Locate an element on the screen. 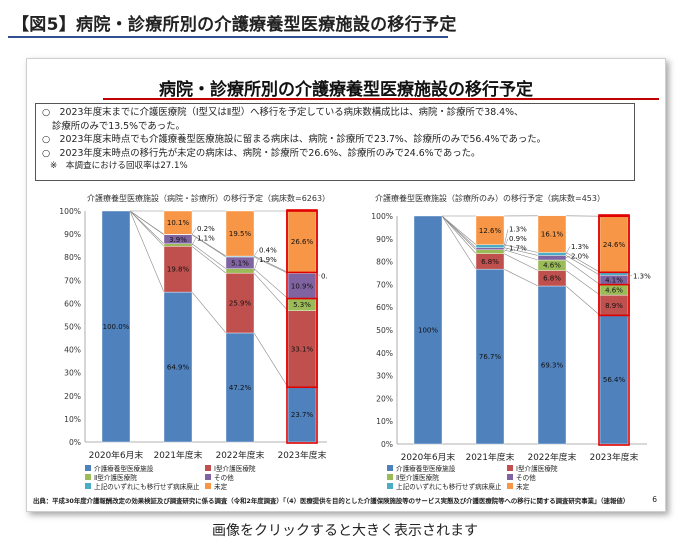 The width and height of the screenshot is (690, 550). x-category-label: 2023年度末 is located at coordinates (302, 455).